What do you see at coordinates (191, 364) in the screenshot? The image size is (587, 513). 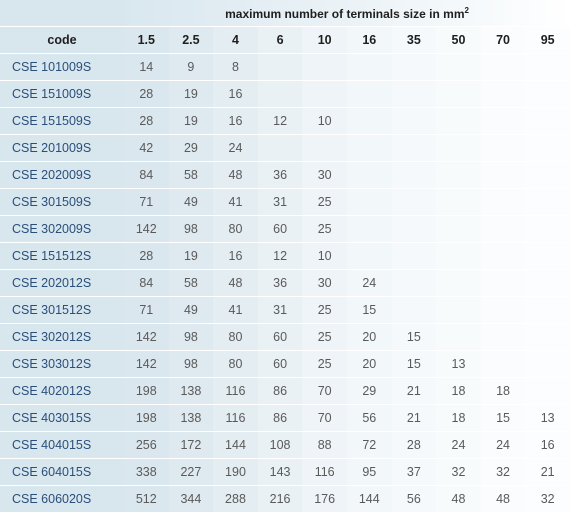 I see `terminal-count-cell: 98` at bounding box center [191, 364].